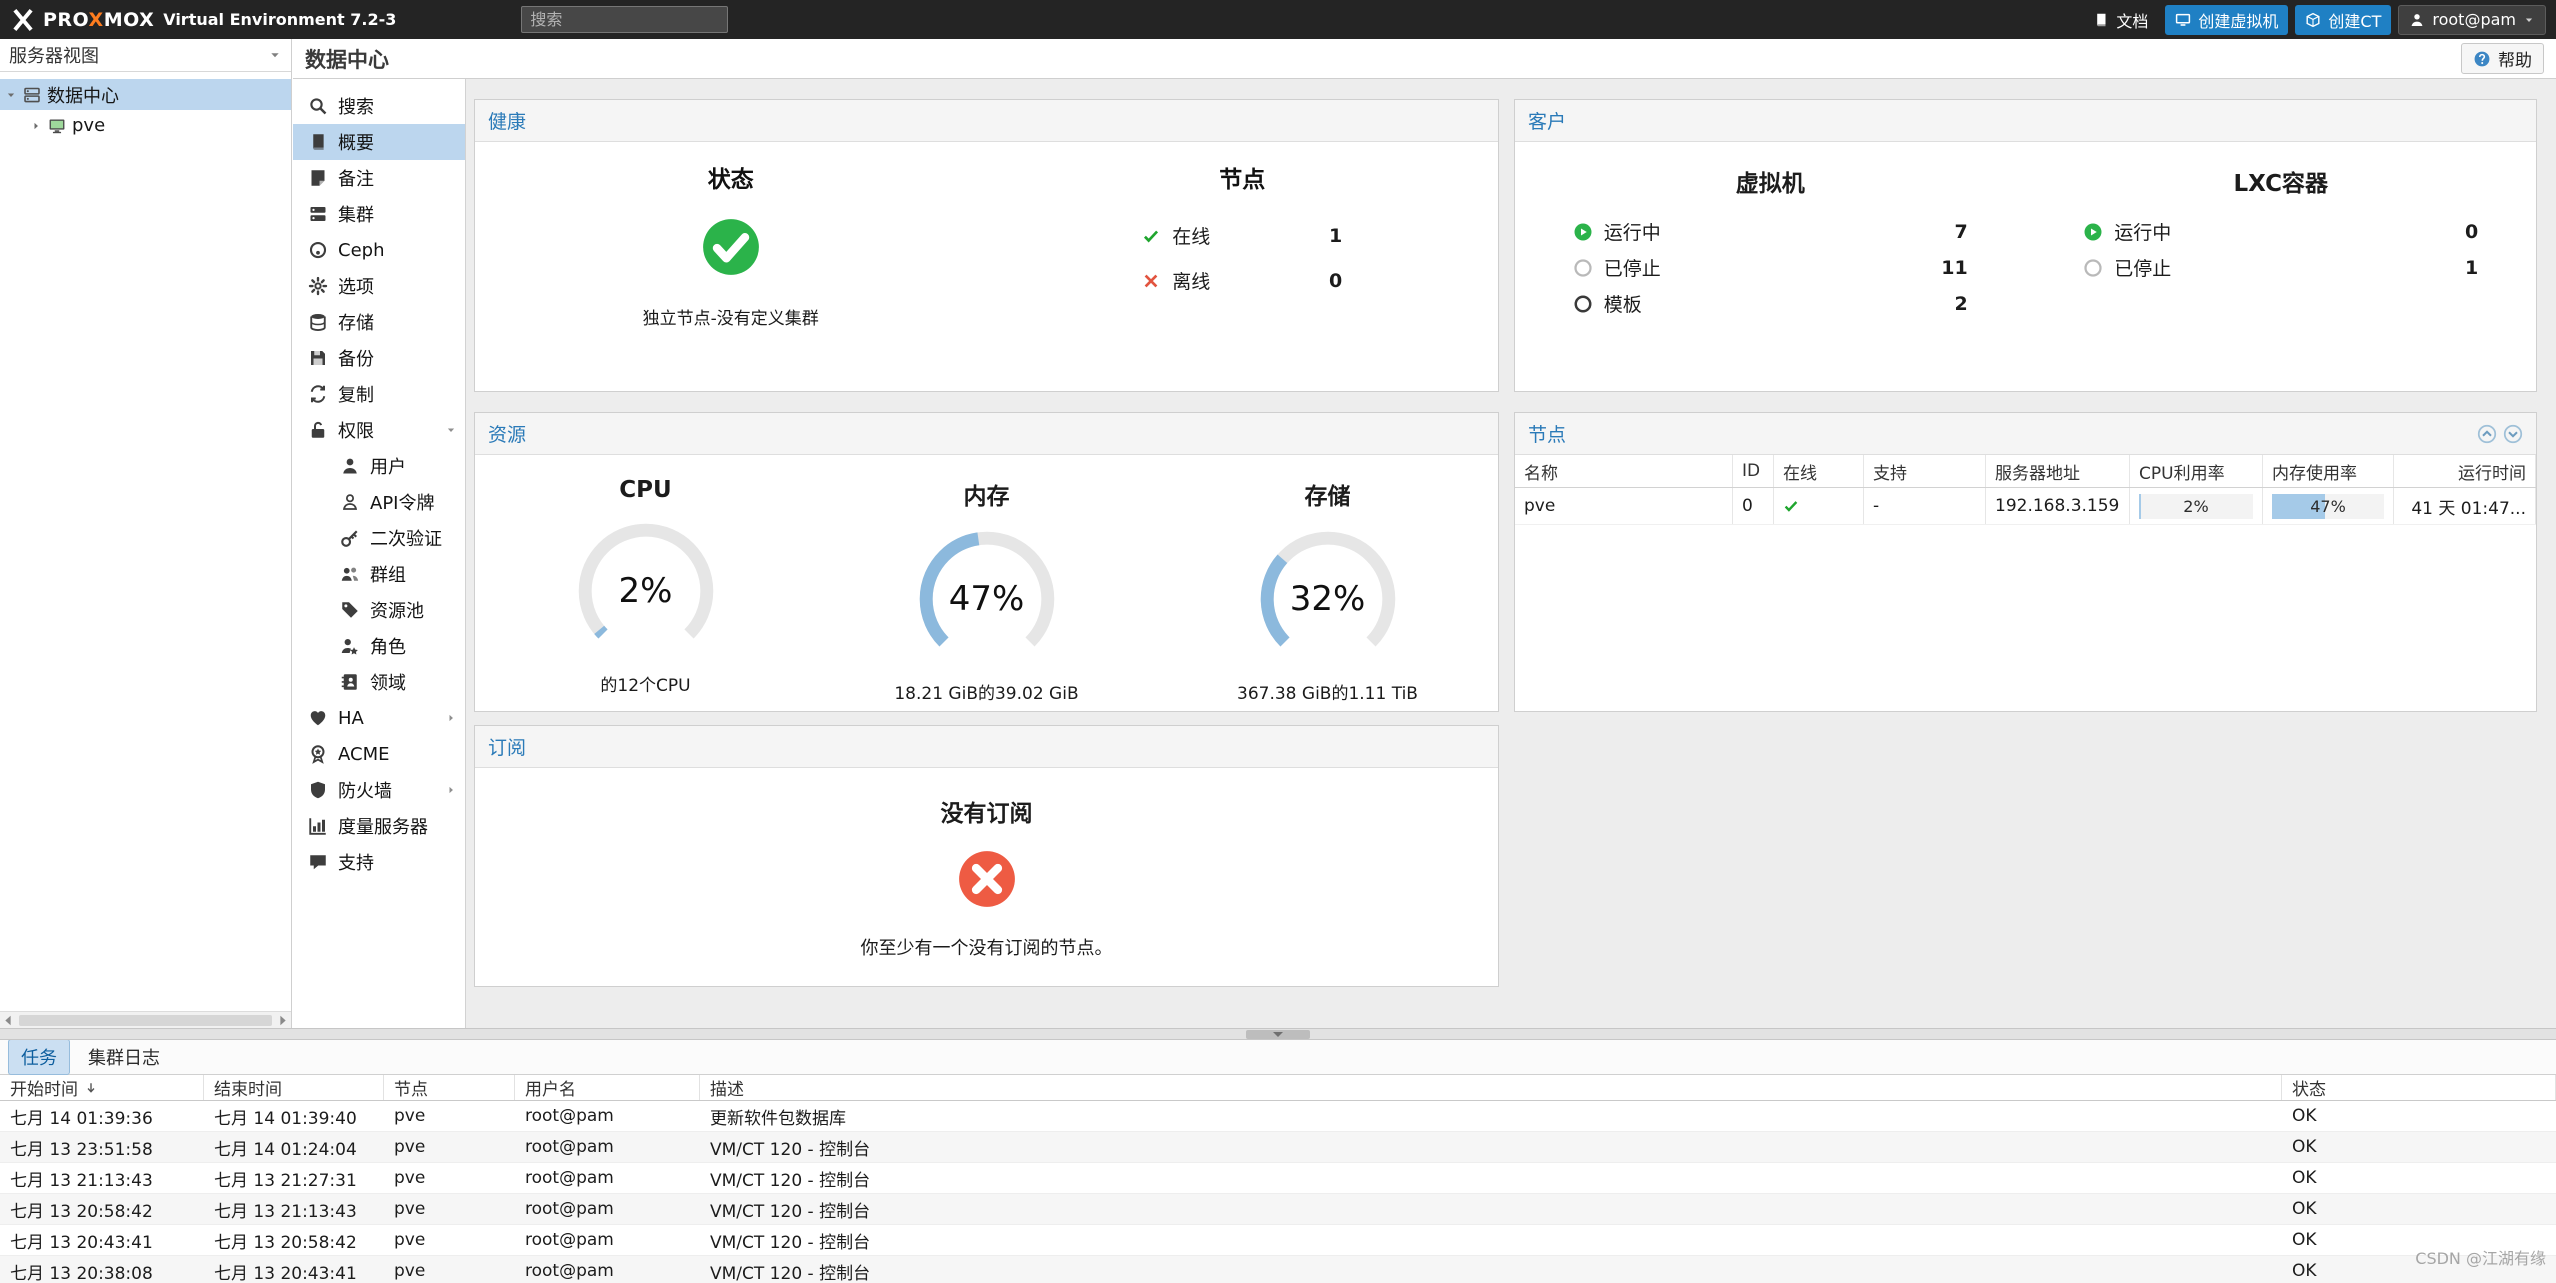  Describe the element at coordinates (379, 250) in the screenshot. I see `menu-item-ceph: Ceph` at that location.